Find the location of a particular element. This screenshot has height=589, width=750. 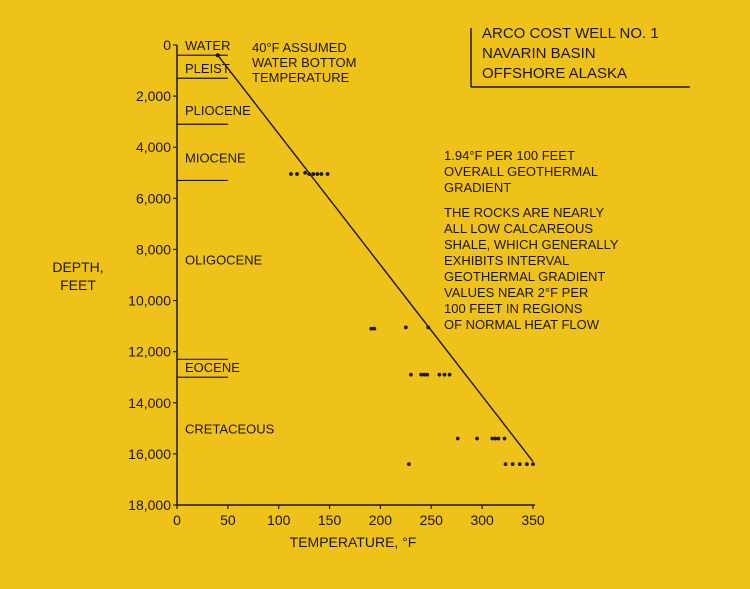

x-tick-label: 350 is located at coordinates (533, 520).